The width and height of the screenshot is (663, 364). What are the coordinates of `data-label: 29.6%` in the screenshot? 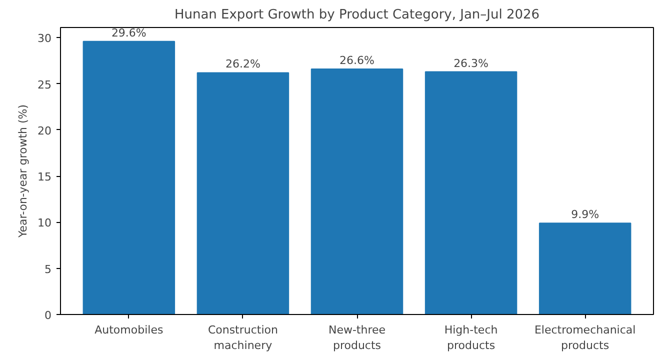 It's located at (128, 33).